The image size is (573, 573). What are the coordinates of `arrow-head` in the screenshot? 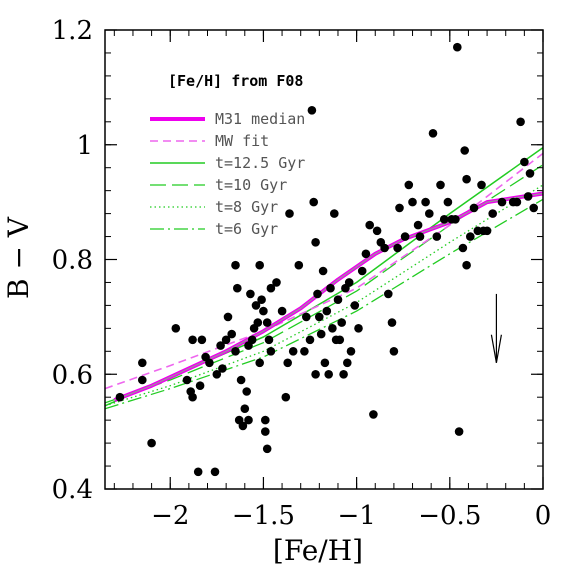 It's located at (496, 348).